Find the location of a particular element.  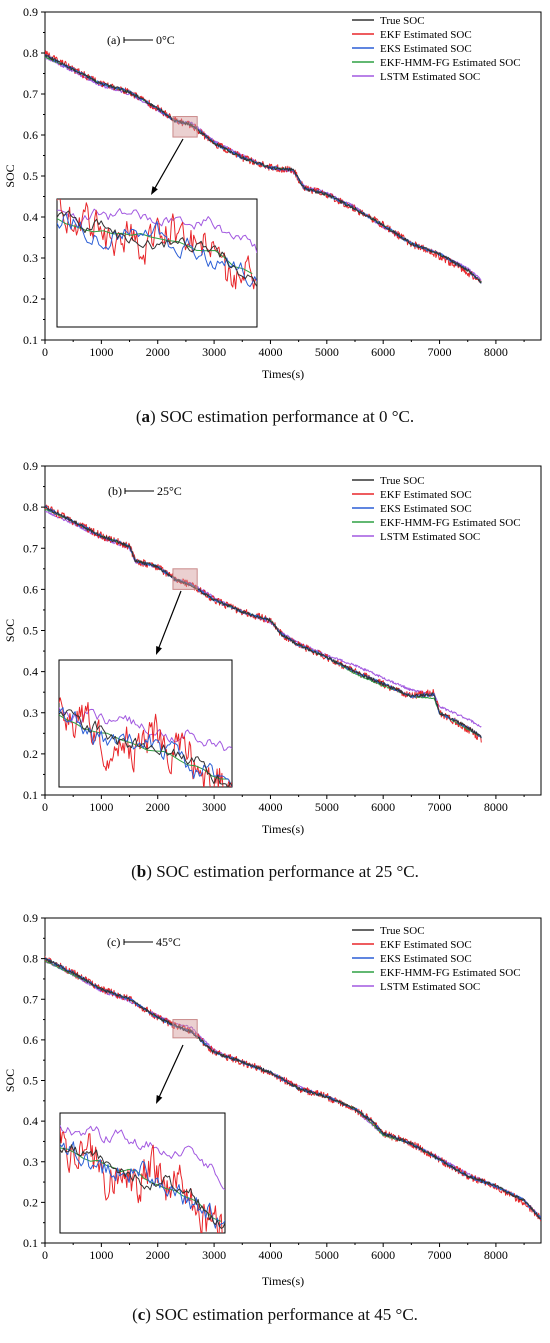

caption-c-letter: c is located at coordinates (141, 1314).